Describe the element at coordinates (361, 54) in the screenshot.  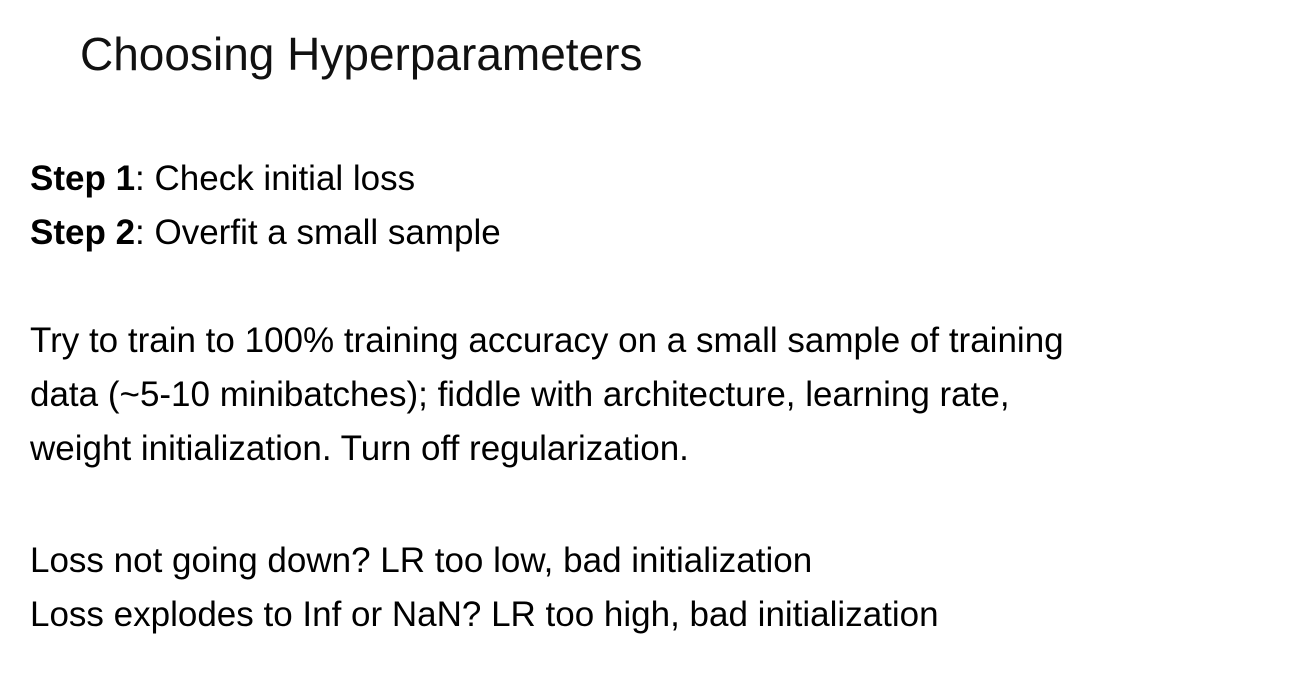
I see `slide-title: Choosing Hyperparameters` at that location.